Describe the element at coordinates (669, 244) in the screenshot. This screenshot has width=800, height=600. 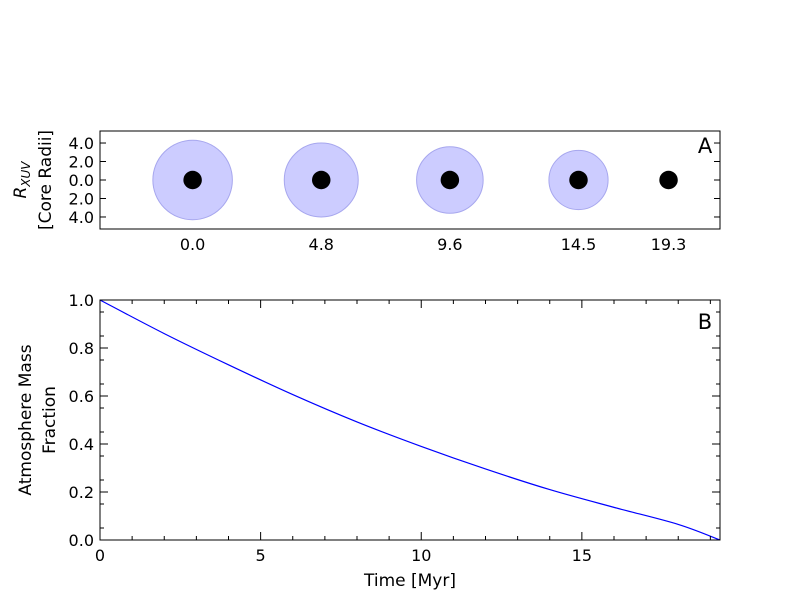
I see `a-x-tick-label: 19.3` at that location.